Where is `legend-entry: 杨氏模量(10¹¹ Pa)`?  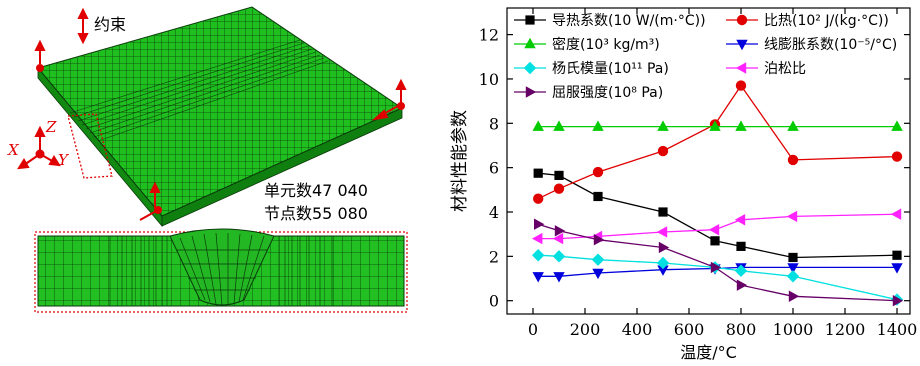 legend-entry: 杨氏模量(10¹¹ Pa) is located at coordinates (591, 69).